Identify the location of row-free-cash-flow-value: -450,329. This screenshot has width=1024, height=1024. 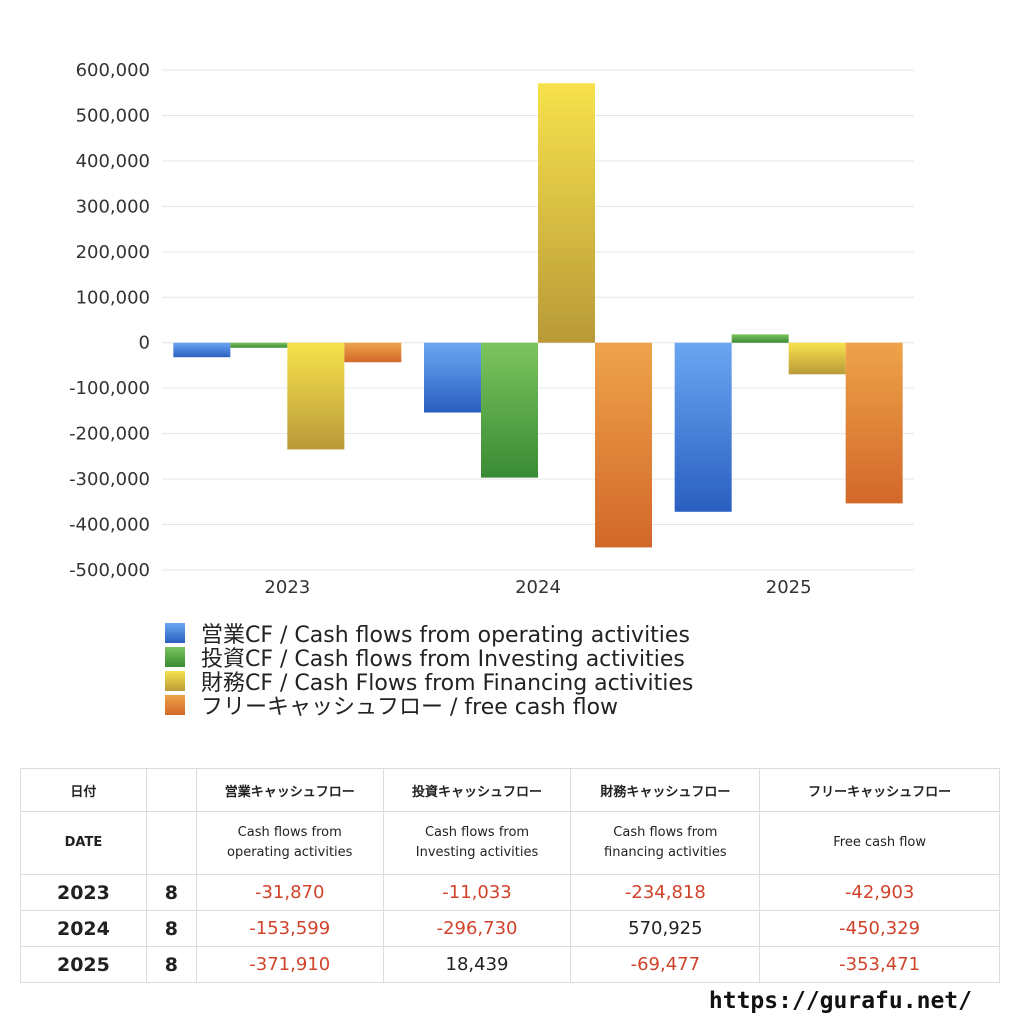
(879, 928).